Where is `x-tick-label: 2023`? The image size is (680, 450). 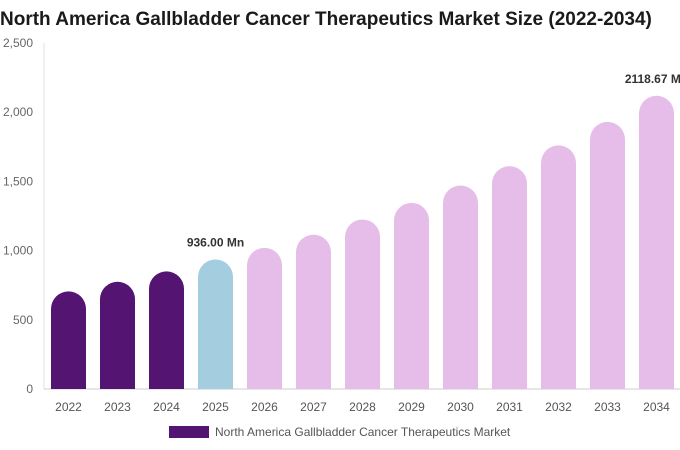 x-tick-label: 2023 is located at coordinates (117, 407).